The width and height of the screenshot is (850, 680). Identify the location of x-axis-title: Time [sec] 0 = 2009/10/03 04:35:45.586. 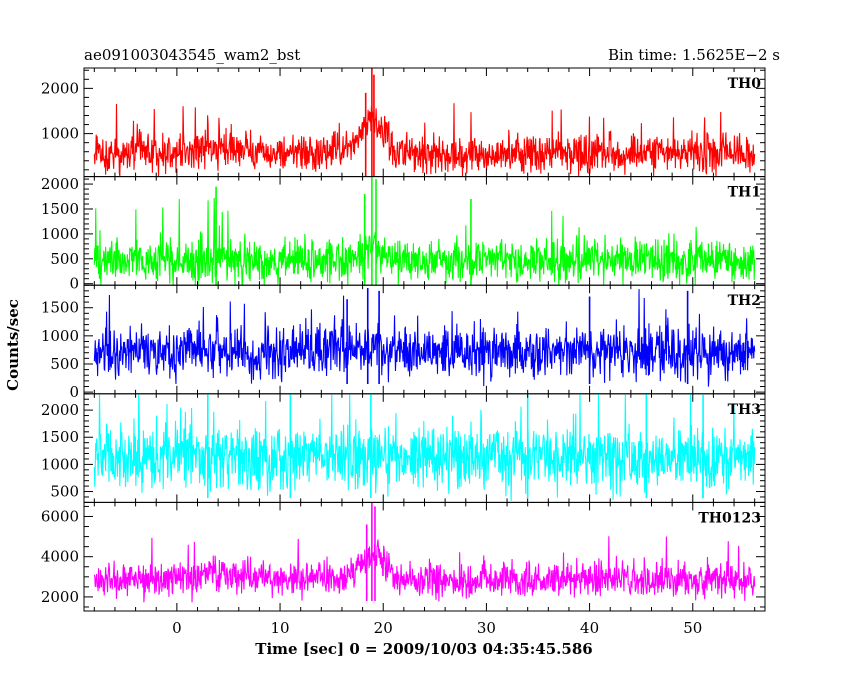
(423, 649).